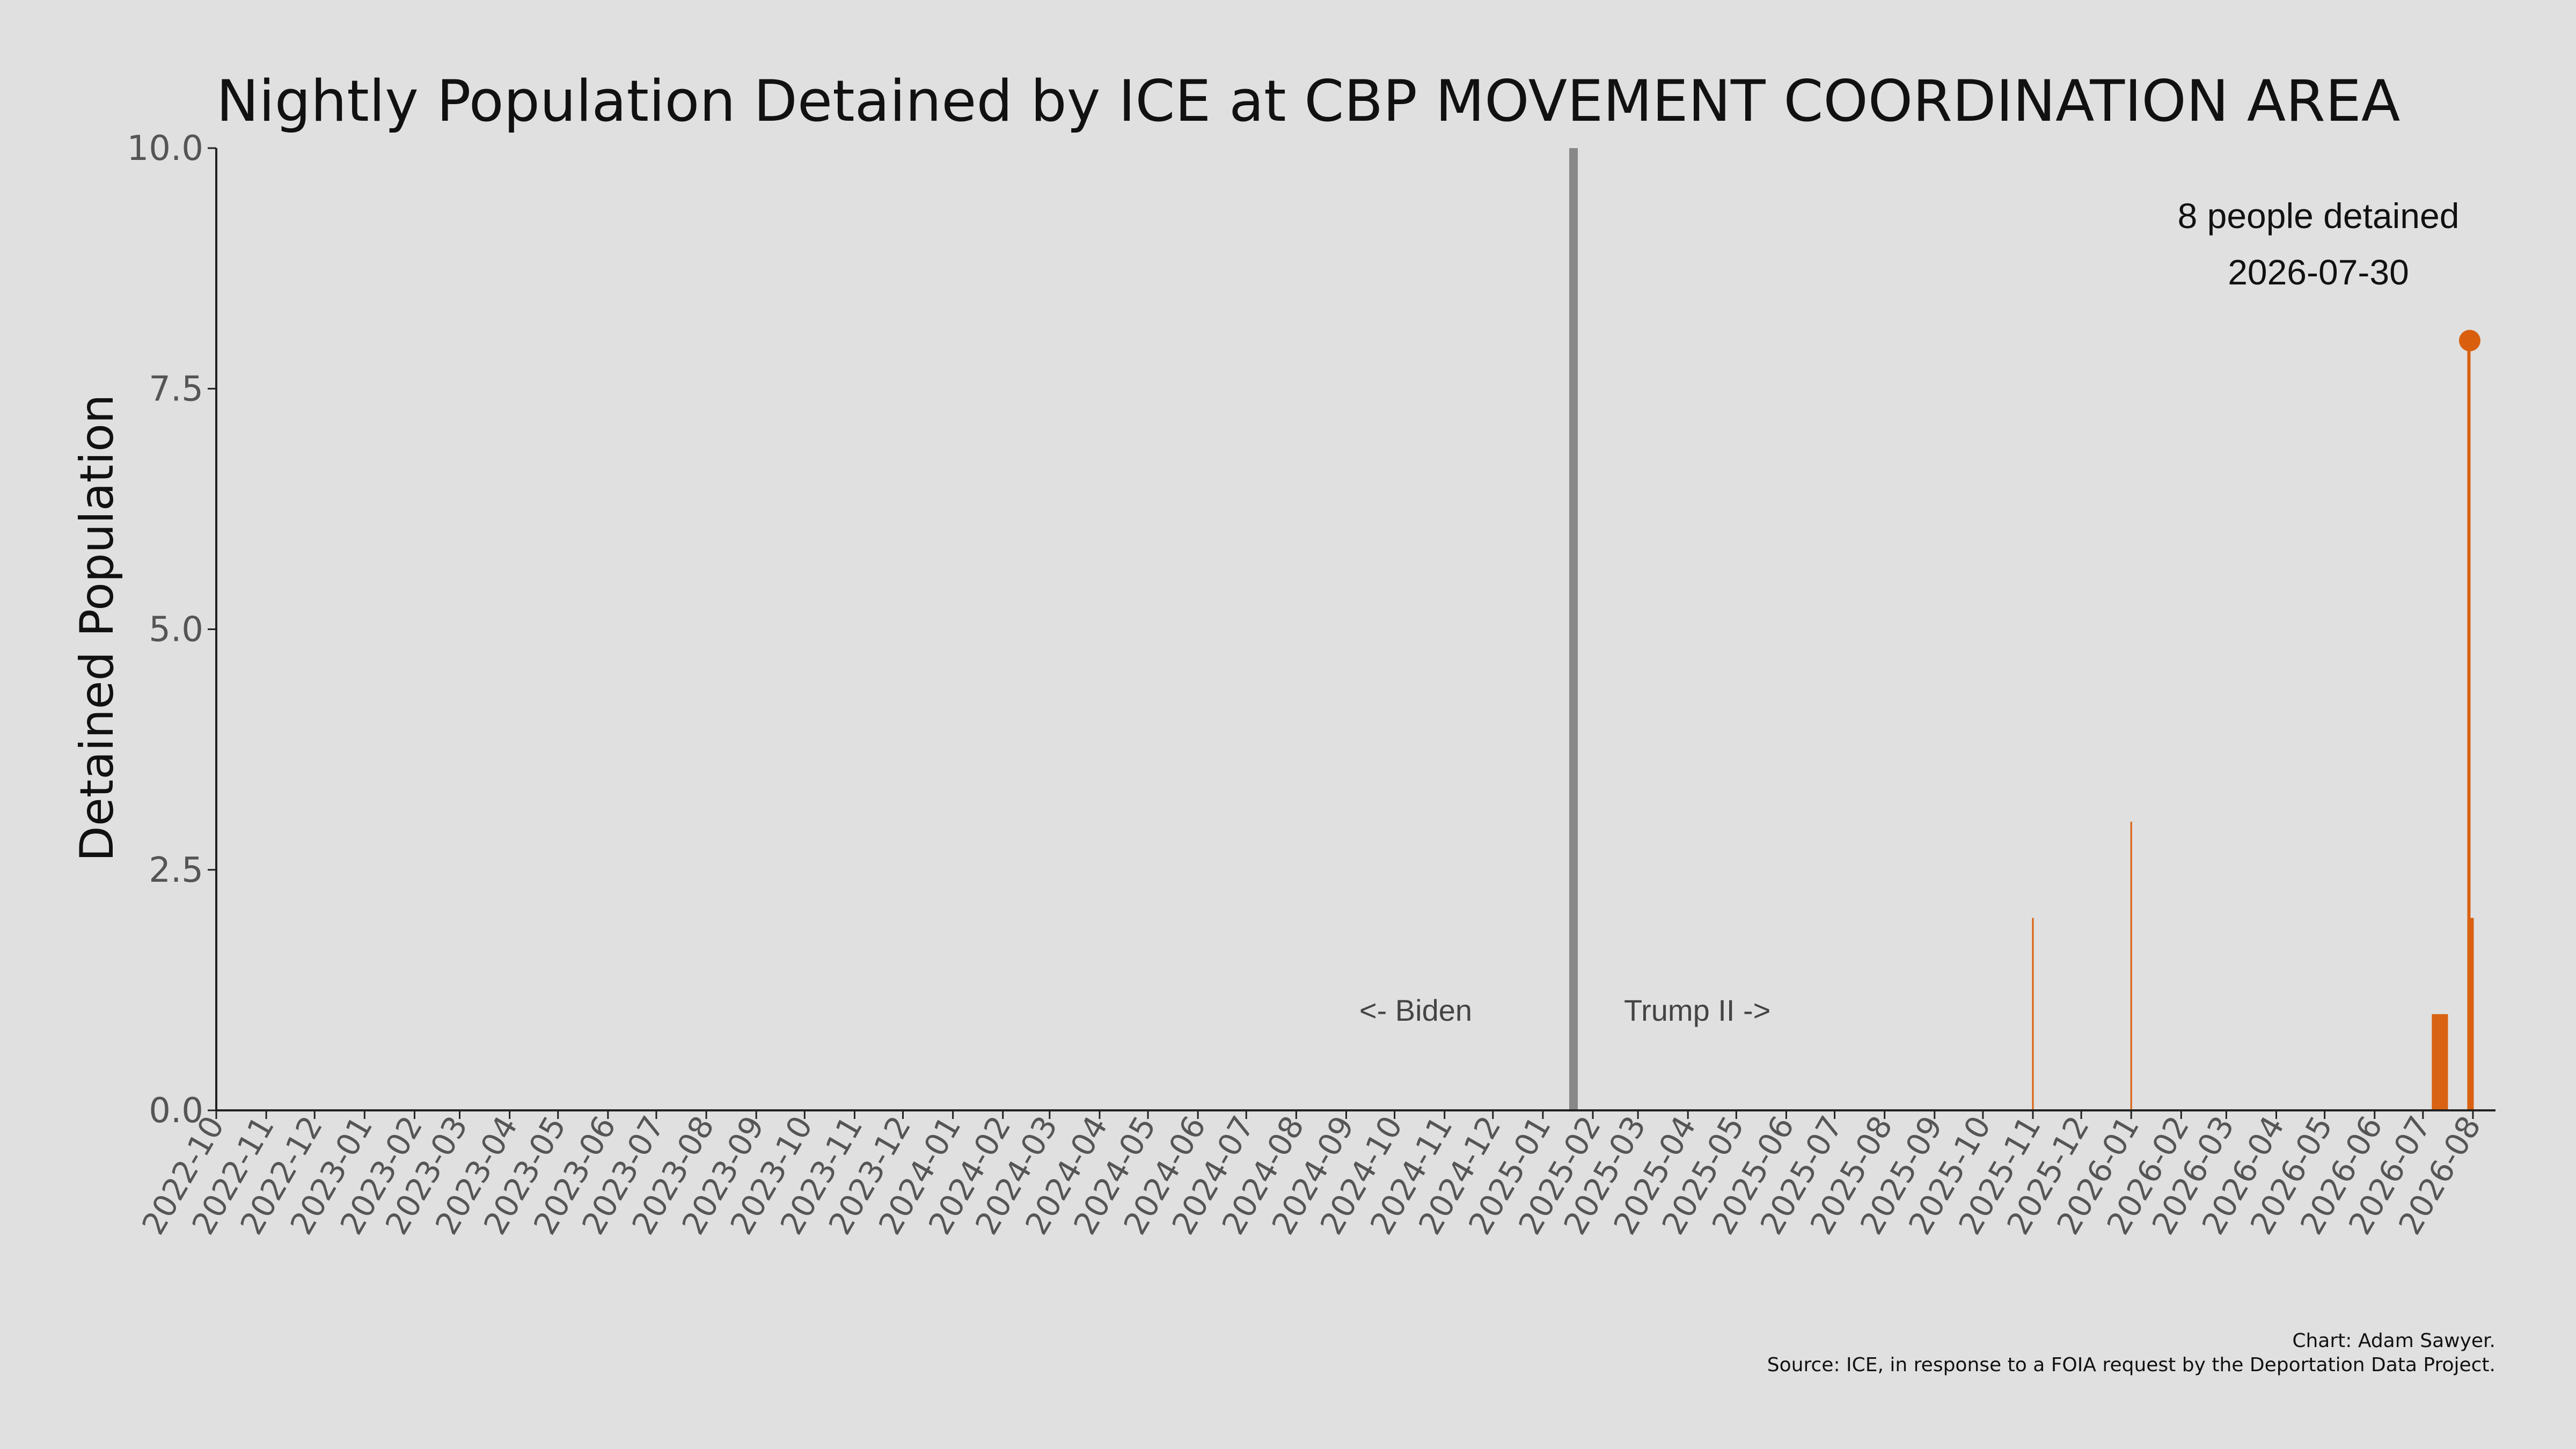 The height and width of the screenshot is (1449, 2576). Describe the element at coordinates (2394, 1341) in the screenshot. I see `credit-author: Chart: Adam Sawyer.` at that location.